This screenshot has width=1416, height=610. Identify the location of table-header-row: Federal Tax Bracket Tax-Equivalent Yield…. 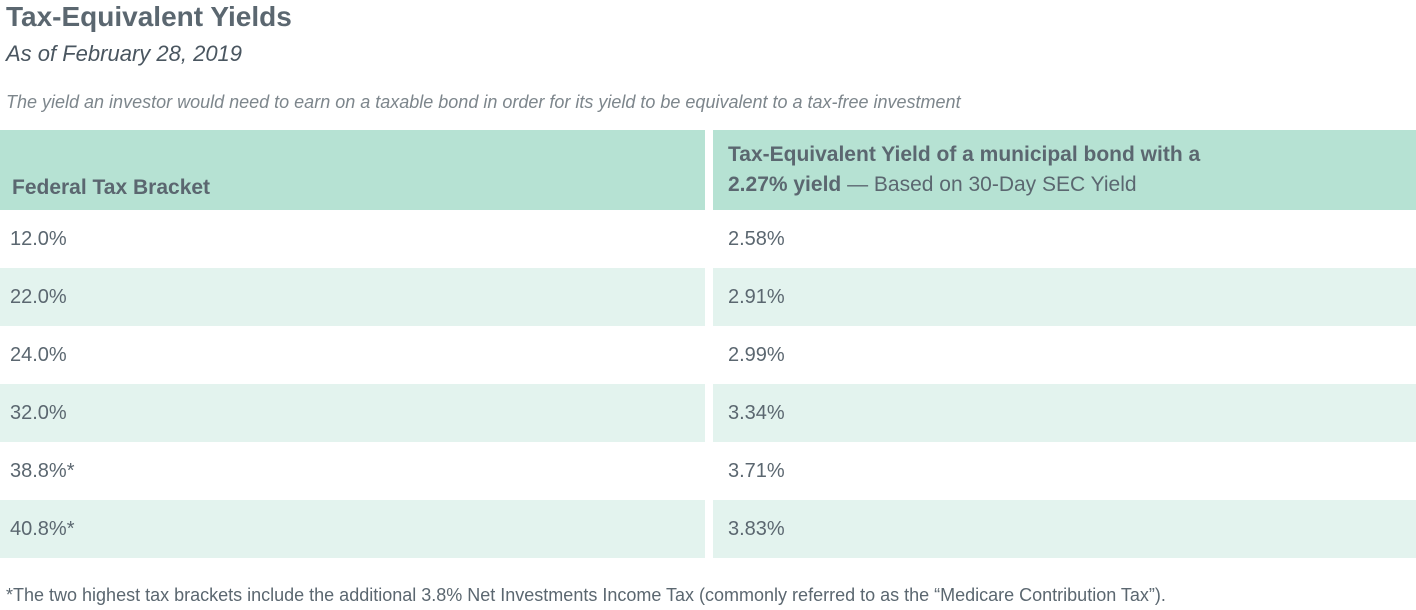
(708, 170).